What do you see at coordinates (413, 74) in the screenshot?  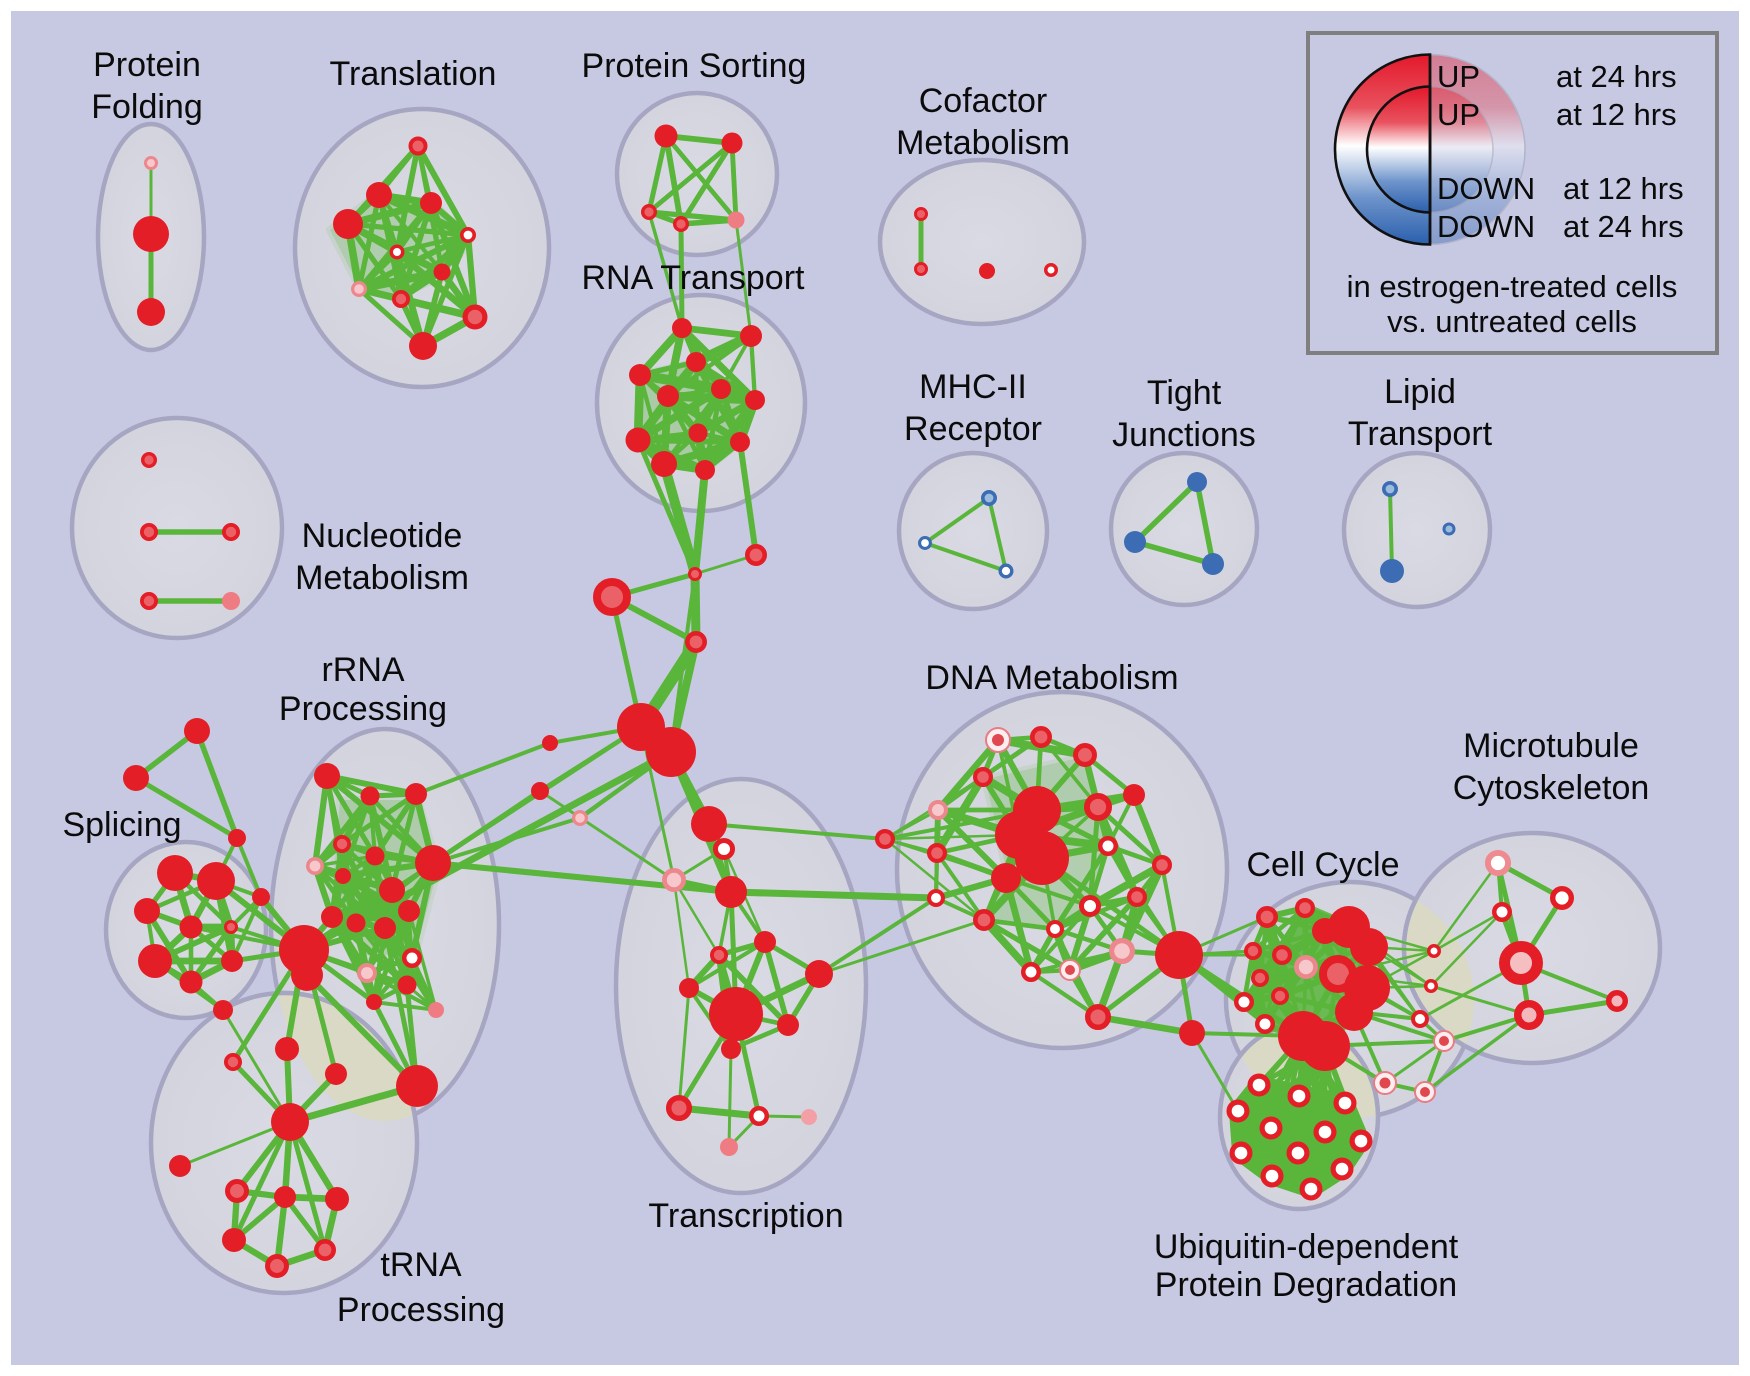 I see `svg-text: Translation` at bounding box center [413, 74].